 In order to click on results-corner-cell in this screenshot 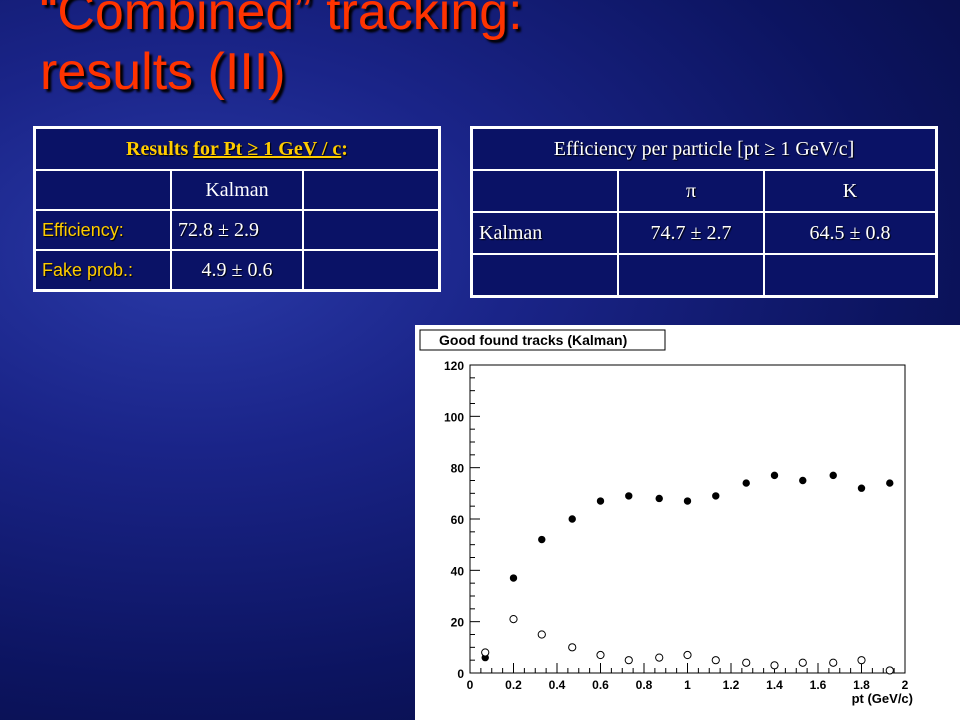, I will do `click(102, 190)`.